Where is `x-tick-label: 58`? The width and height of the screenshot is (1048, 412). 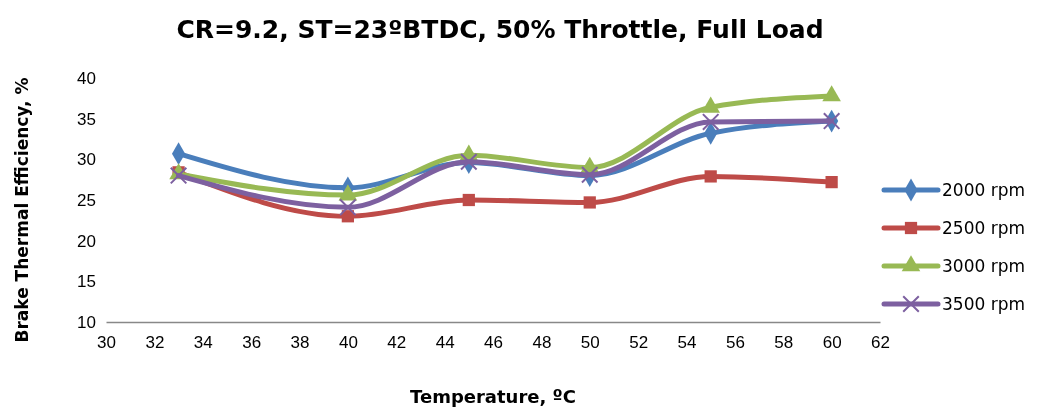 x-tick-label: 58 is located at coordinates (784, 343).